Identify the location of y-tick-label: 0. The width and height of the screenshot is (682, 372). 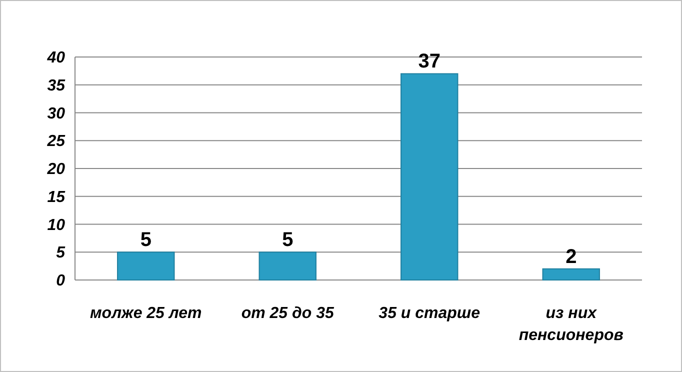
(61, 281).